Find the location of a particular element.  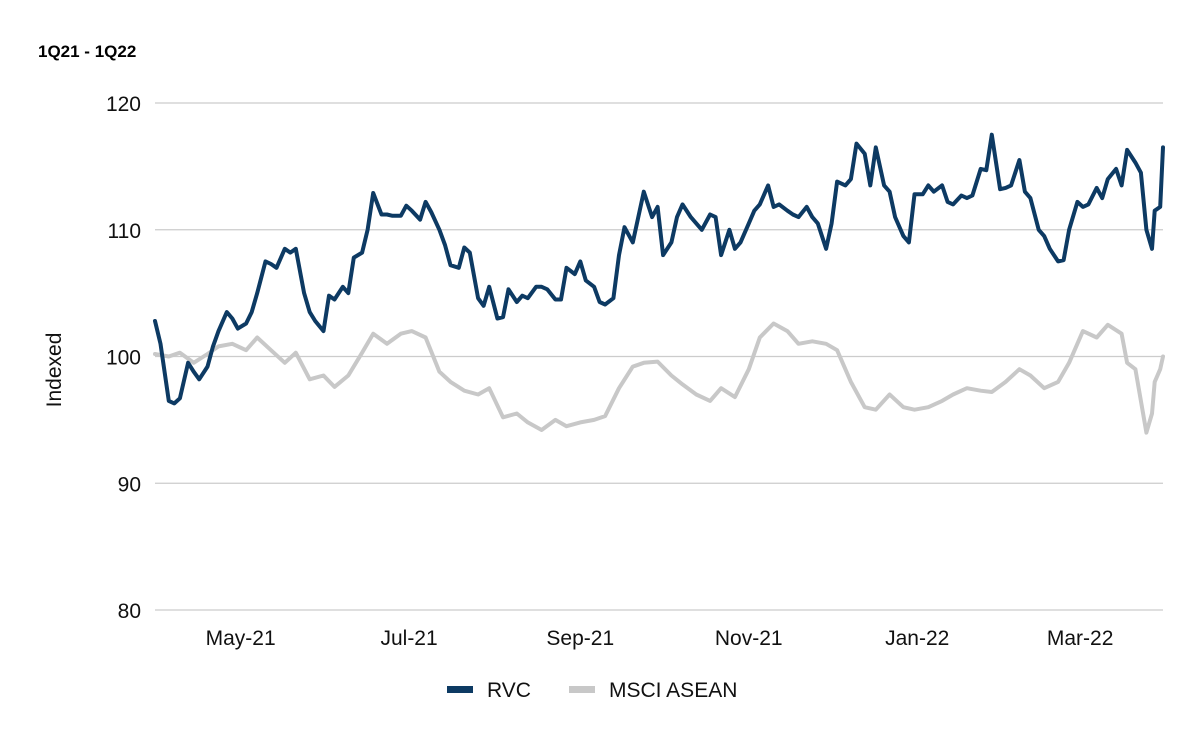

x-tick-Jan-22: Jan-22 is located at coordinates (917, 638).